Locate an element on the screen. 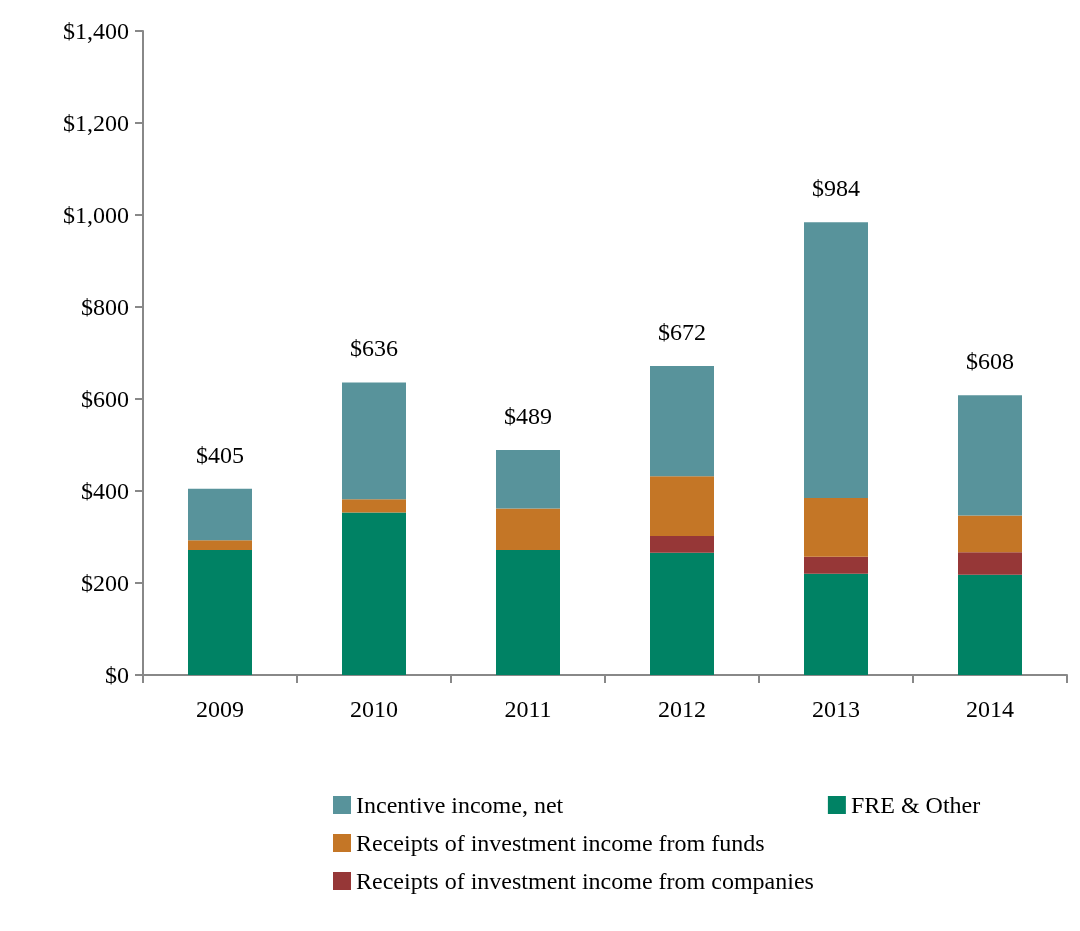 This screenshot has width=1080, height=931. legend-label: Incentive income, net is located at coordinates (460, 805).